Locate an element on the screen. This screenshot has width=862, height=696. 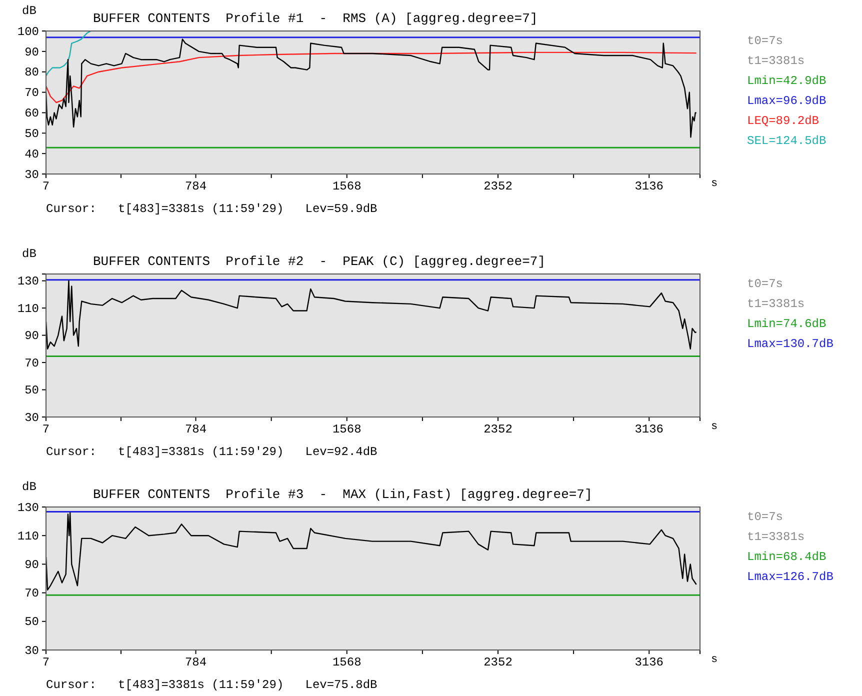
ref-line-label: Lmin=74.6dB is located at coordinates (786, 324).